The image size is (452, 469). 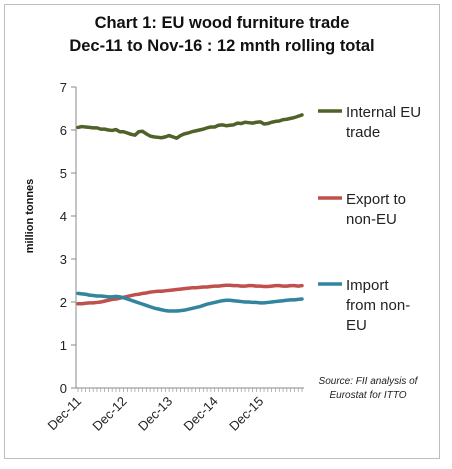 I want to click on chart-title-line-2: Dec-11 to Nov-16 : 12 mnth rolling total, so click(x=222, y=46).